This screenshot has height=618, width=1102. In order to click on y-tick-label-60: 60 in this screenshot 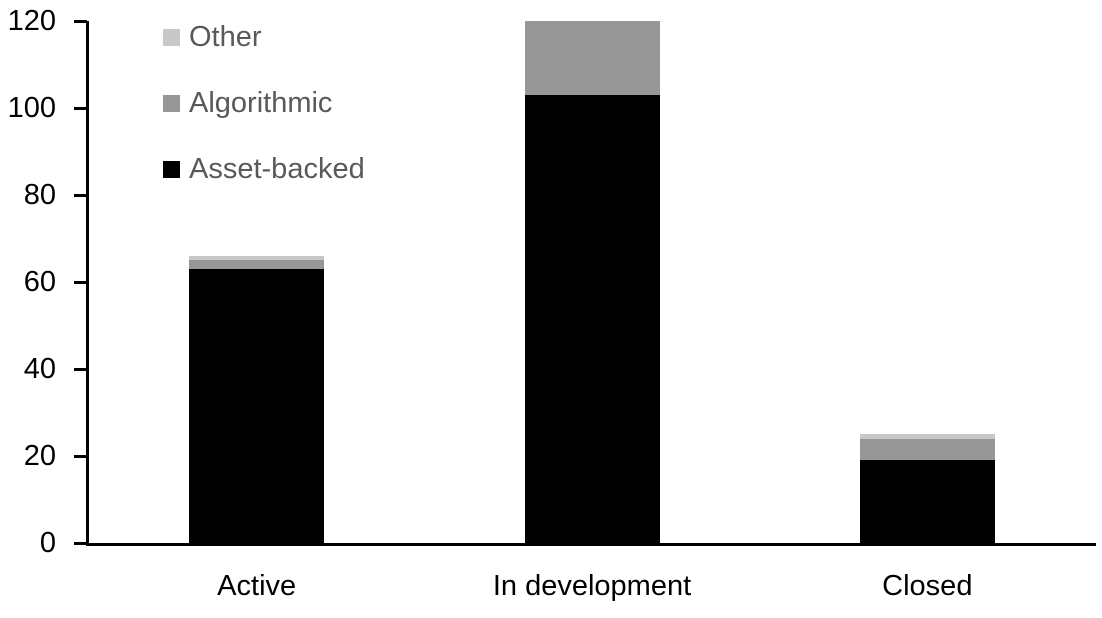, I will do `click(39, 282)`.